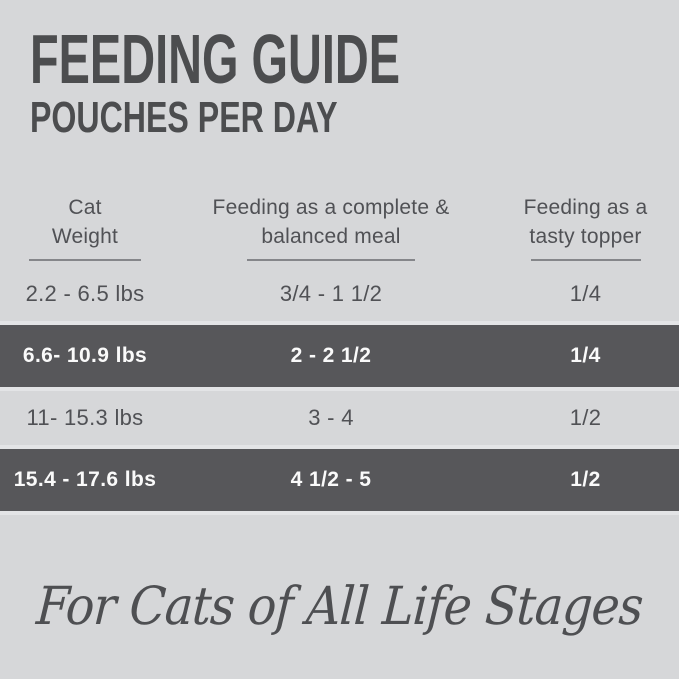 The width and height of the screenshot is (679, 679). Describe the element at coordinates (585, 207) in the screenshot. I see `column-header-line: Feeding as a` at that location.